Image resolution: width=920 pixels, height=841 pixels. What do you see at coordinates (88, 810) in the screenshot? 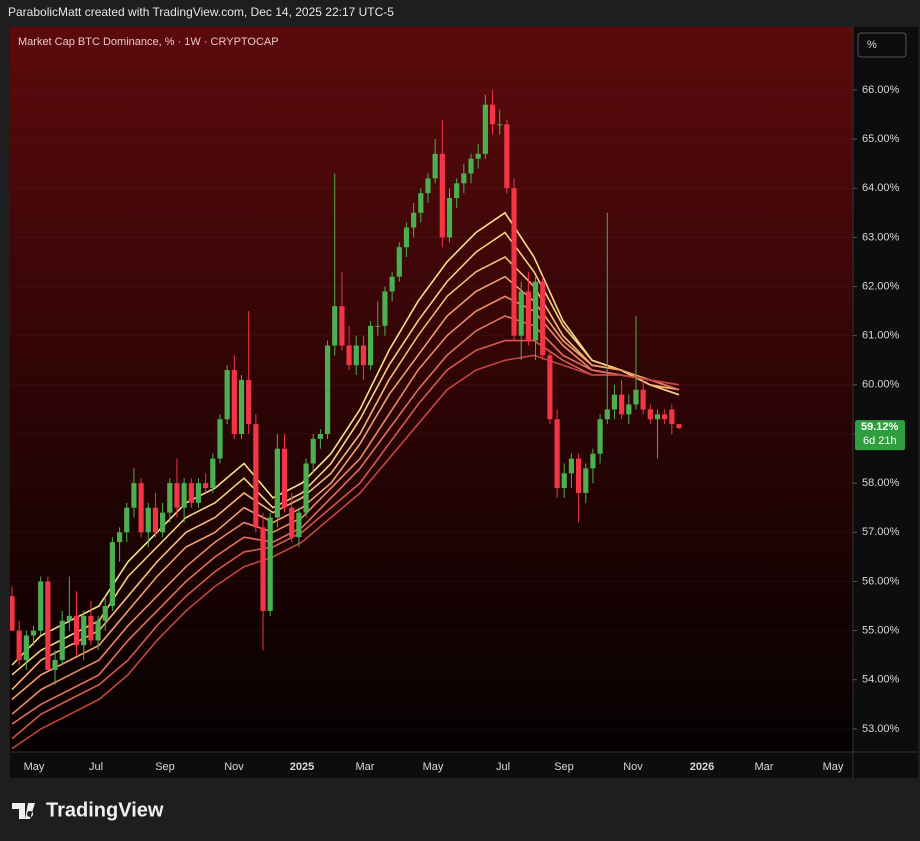
I see `brand-logo: TradingView` at bounding box center [88, 810].